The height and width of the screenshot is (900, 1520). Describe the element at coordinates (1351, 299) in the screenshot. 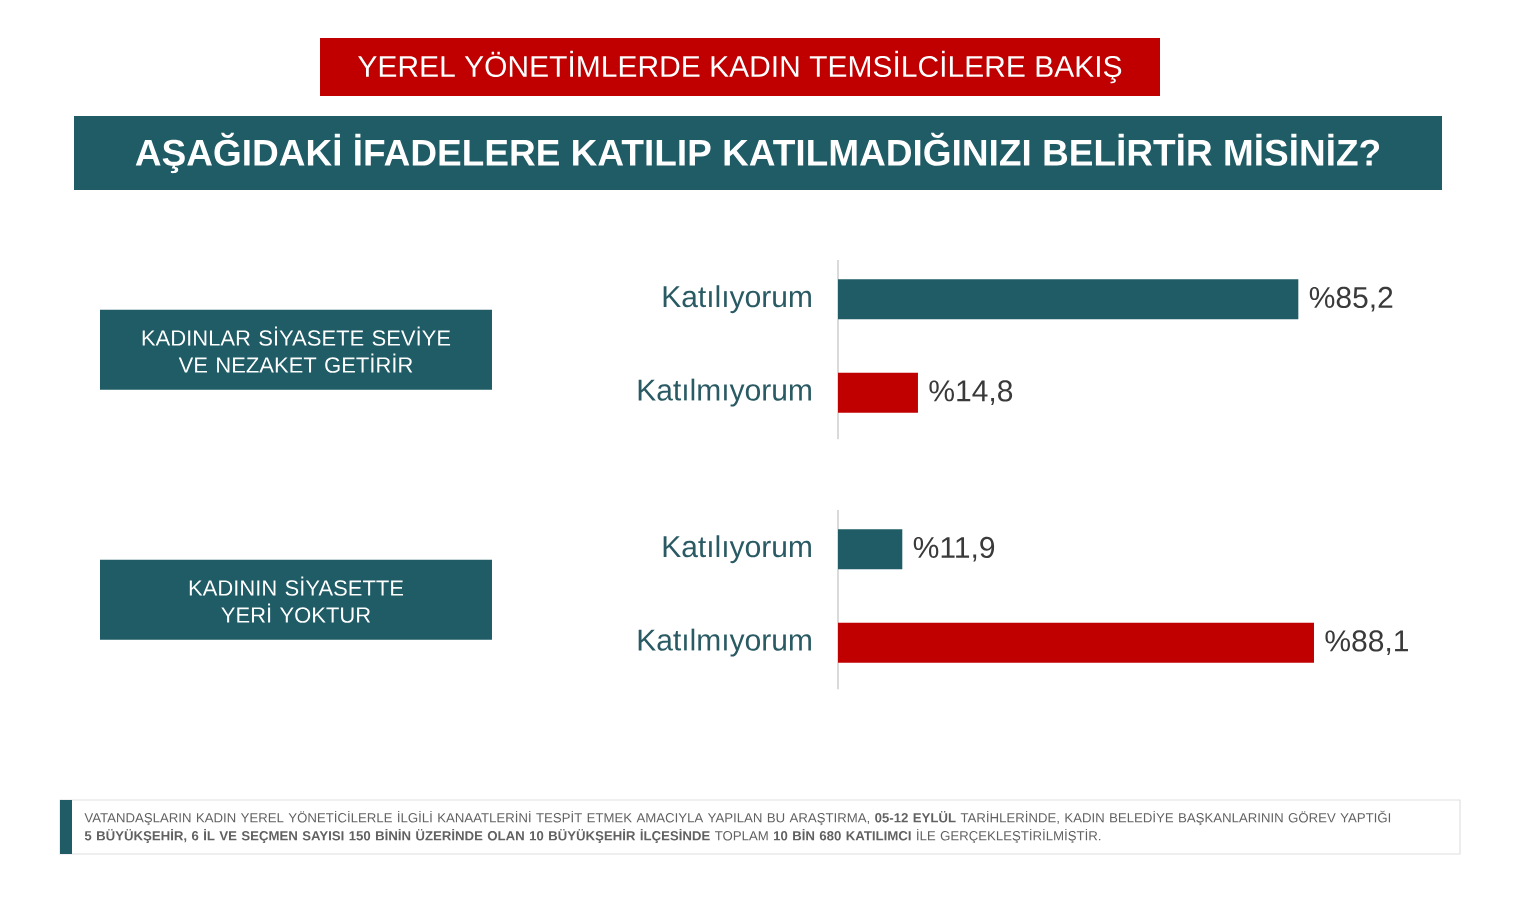

I see `data-label: %85,2` at that location.